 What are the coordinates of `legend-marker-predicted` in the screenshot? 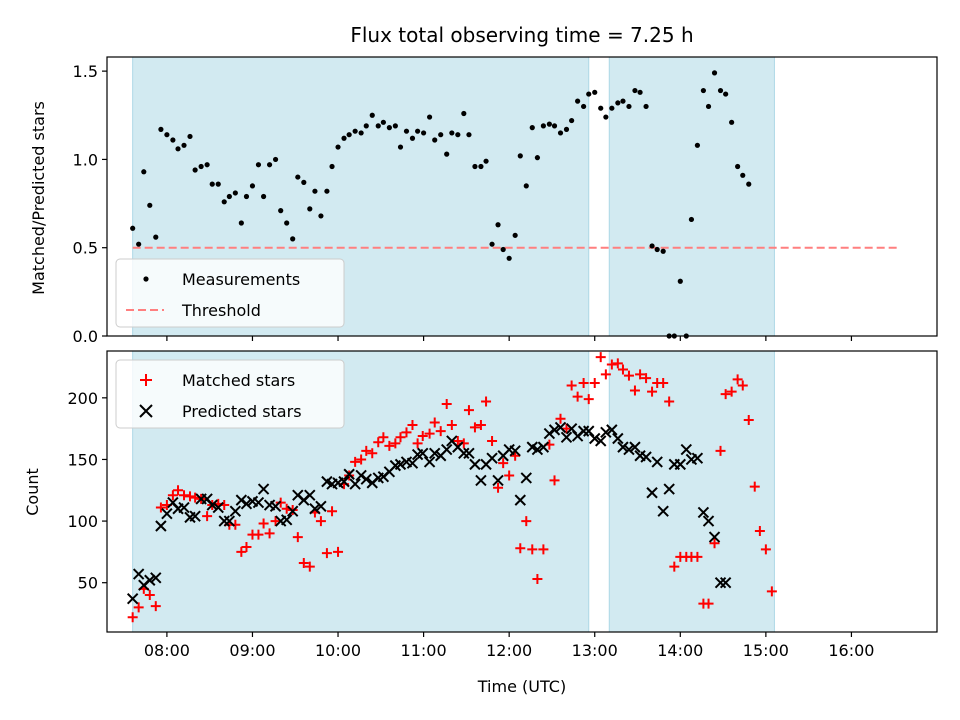 It's located at (146, 411).